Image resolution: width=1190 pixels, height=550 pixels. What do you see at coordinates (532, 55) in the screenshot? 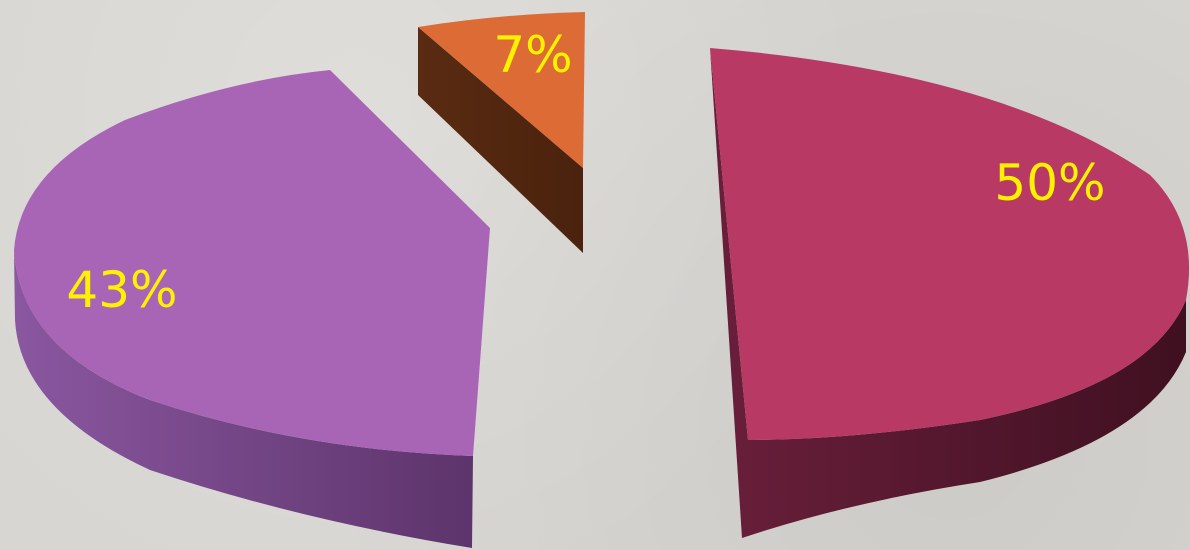
I see `label-7: 7%` at bounding box center [532, 55].